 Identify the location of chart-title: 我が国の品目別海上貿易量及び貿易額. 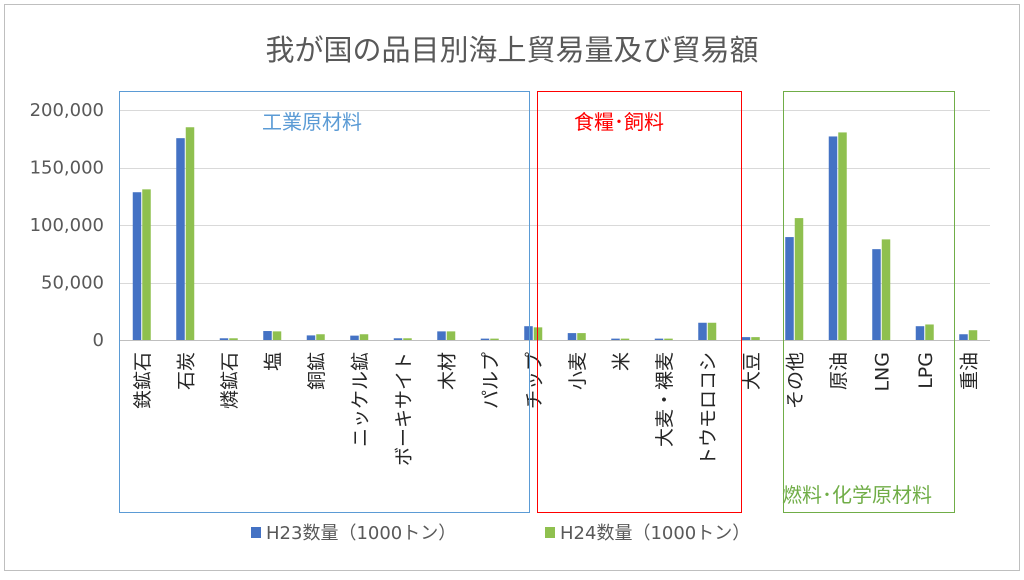
(511, 50).